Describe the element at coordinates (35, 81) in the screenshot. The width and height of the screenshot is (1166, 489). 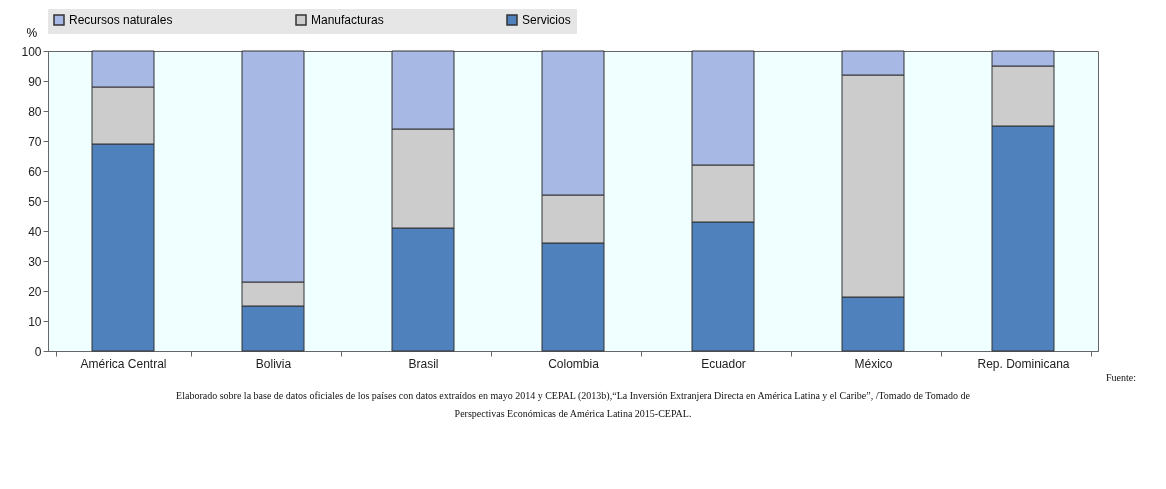
I see `y-tick-label: 90` at that location.